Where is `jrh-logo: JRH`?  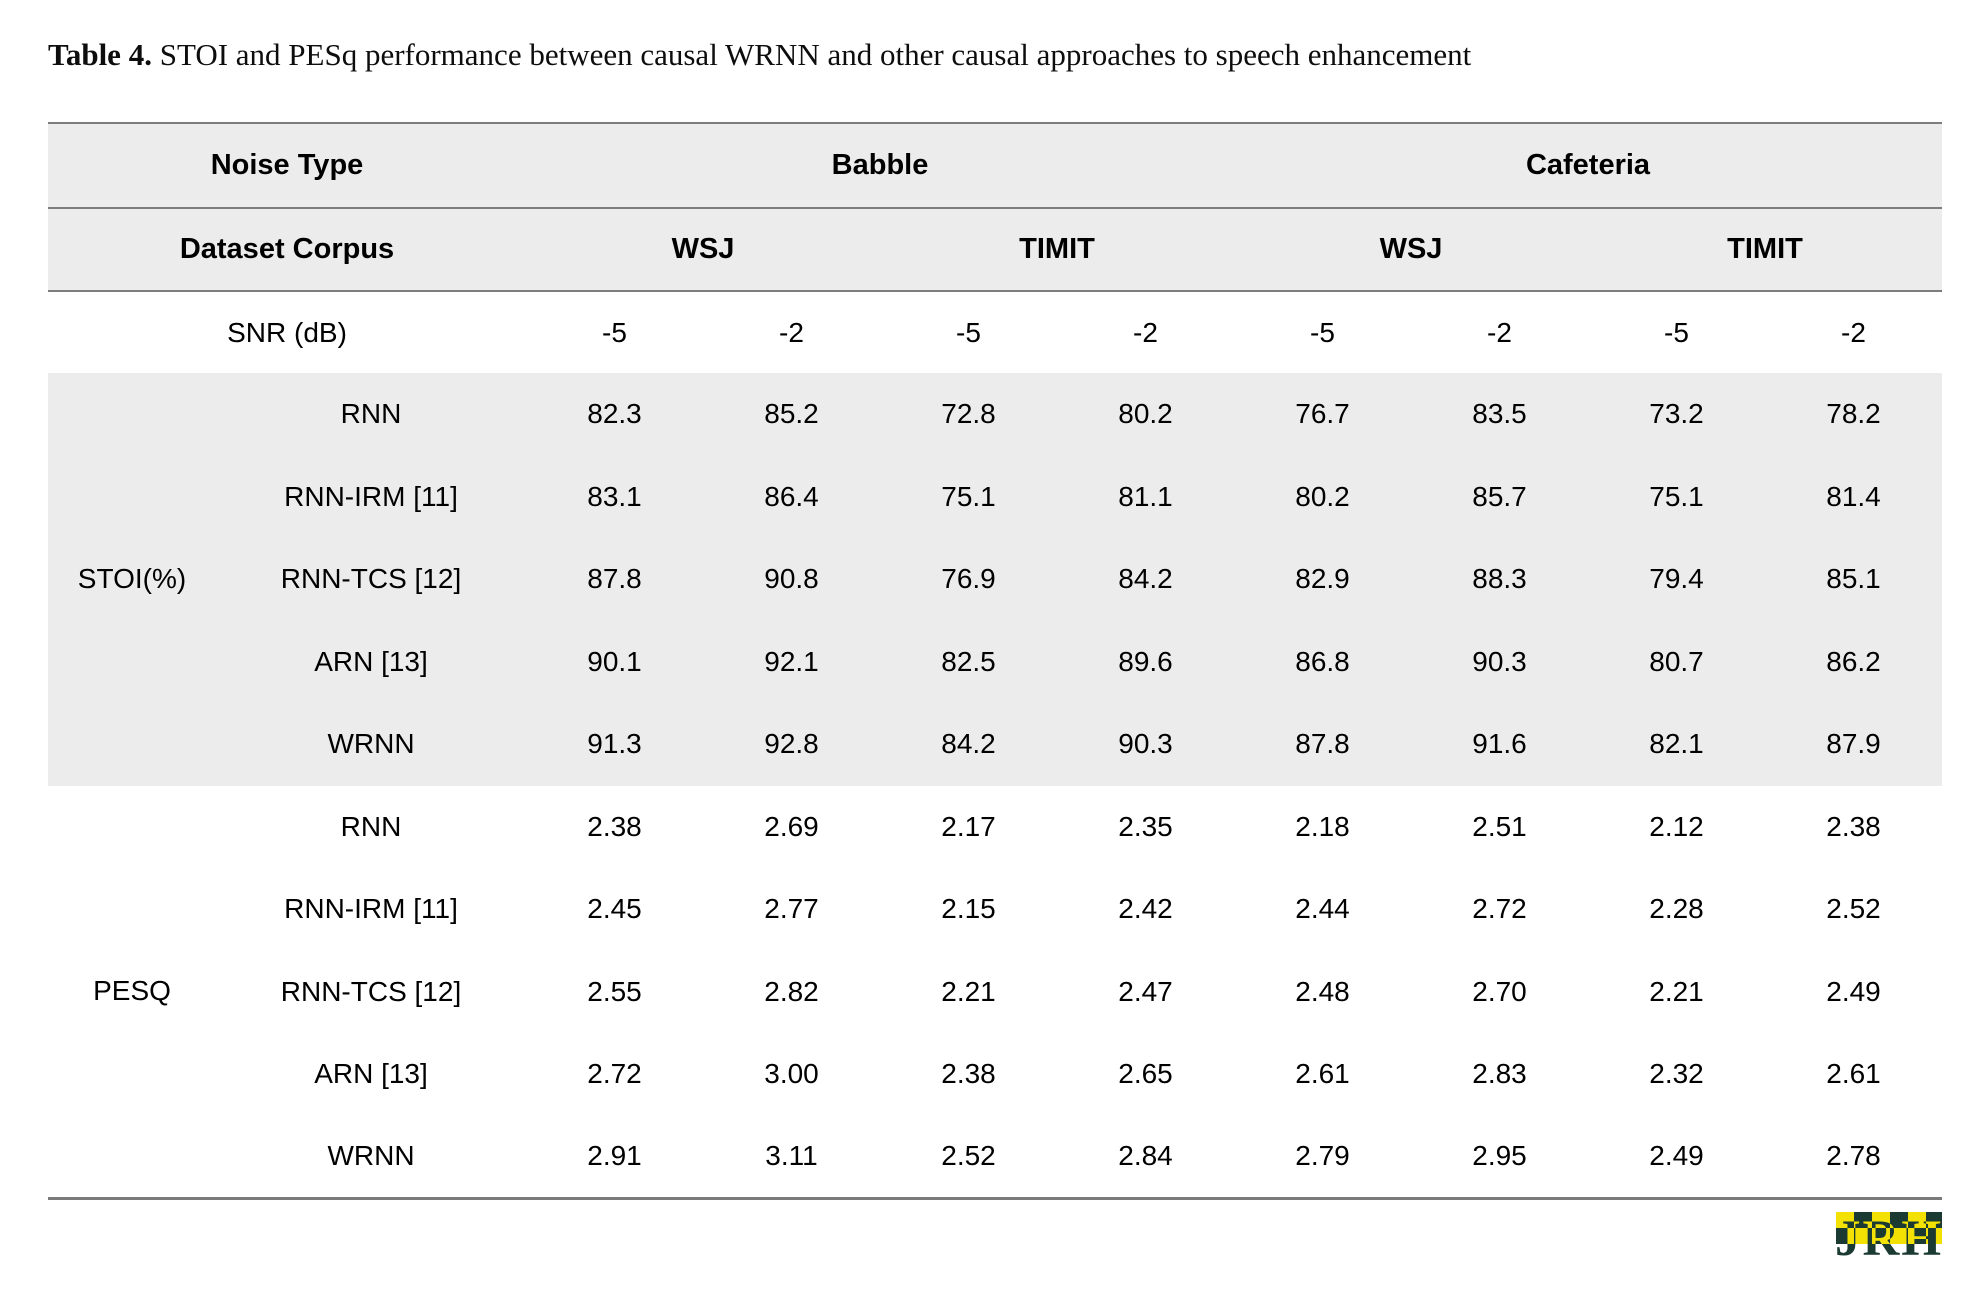 jrh-logo: JRH is located at coordinates (1888, 1239).